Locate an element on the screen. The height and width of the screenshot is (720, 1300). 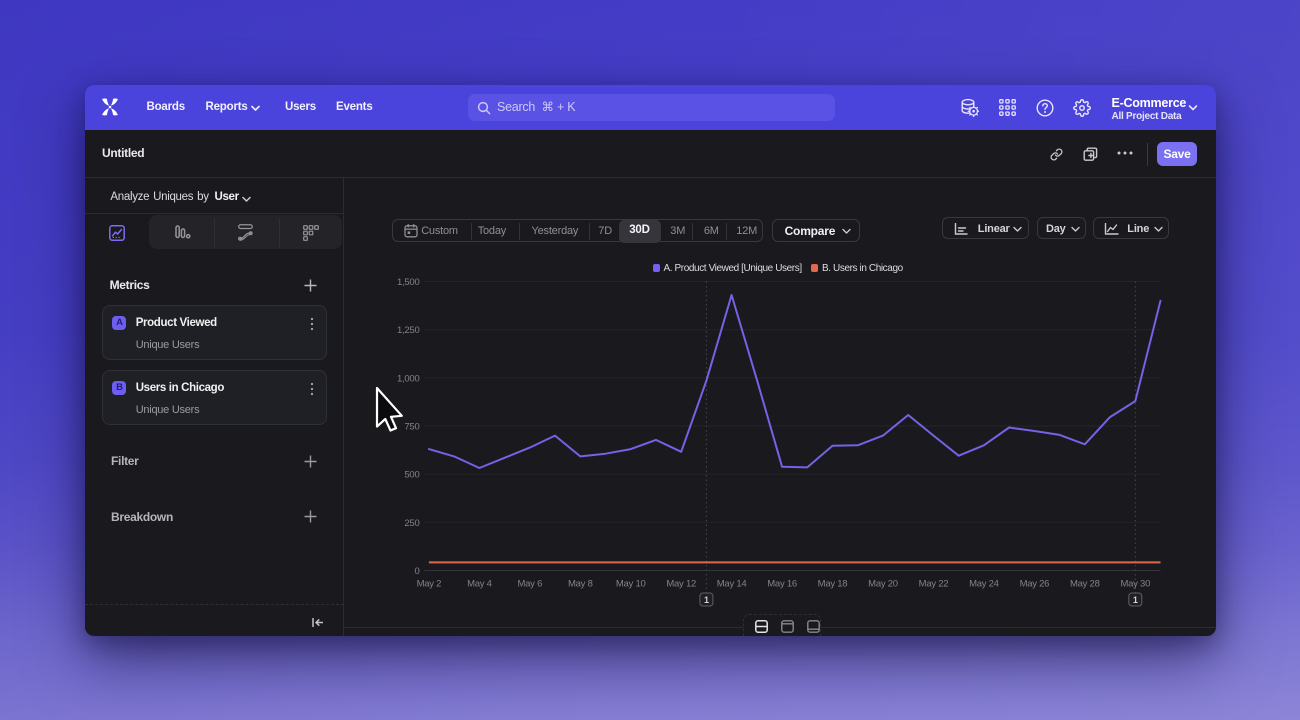
svg-text: May 20 is located at coordinates (883, 583).